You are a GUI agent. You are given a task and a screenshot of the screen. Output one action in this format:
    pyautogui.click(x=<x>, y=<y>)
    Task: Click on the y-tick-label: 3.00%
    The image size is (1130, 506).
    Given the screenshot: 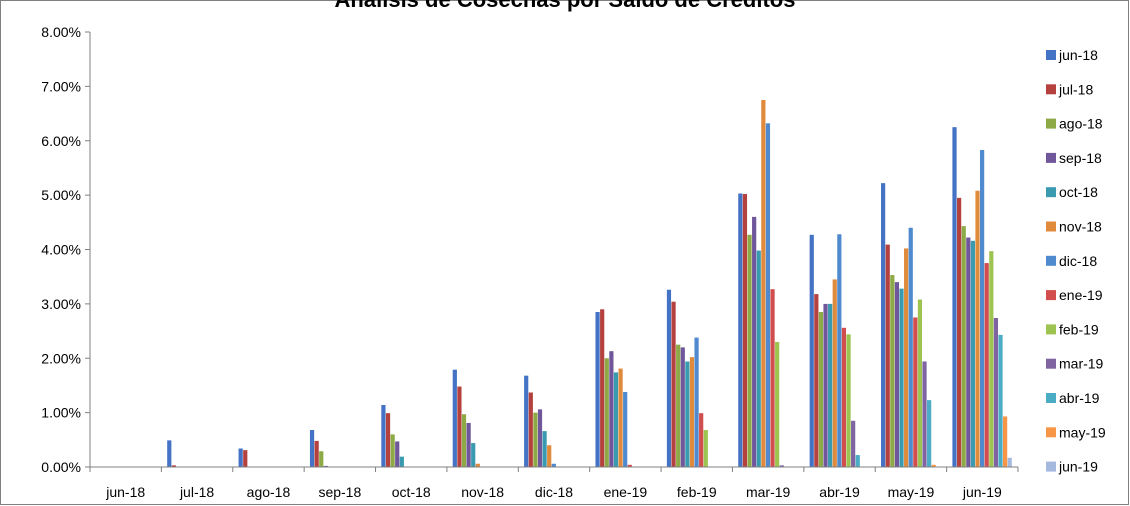 What is the action you would take?
    pyautogui.click(x=61, y=304)
    